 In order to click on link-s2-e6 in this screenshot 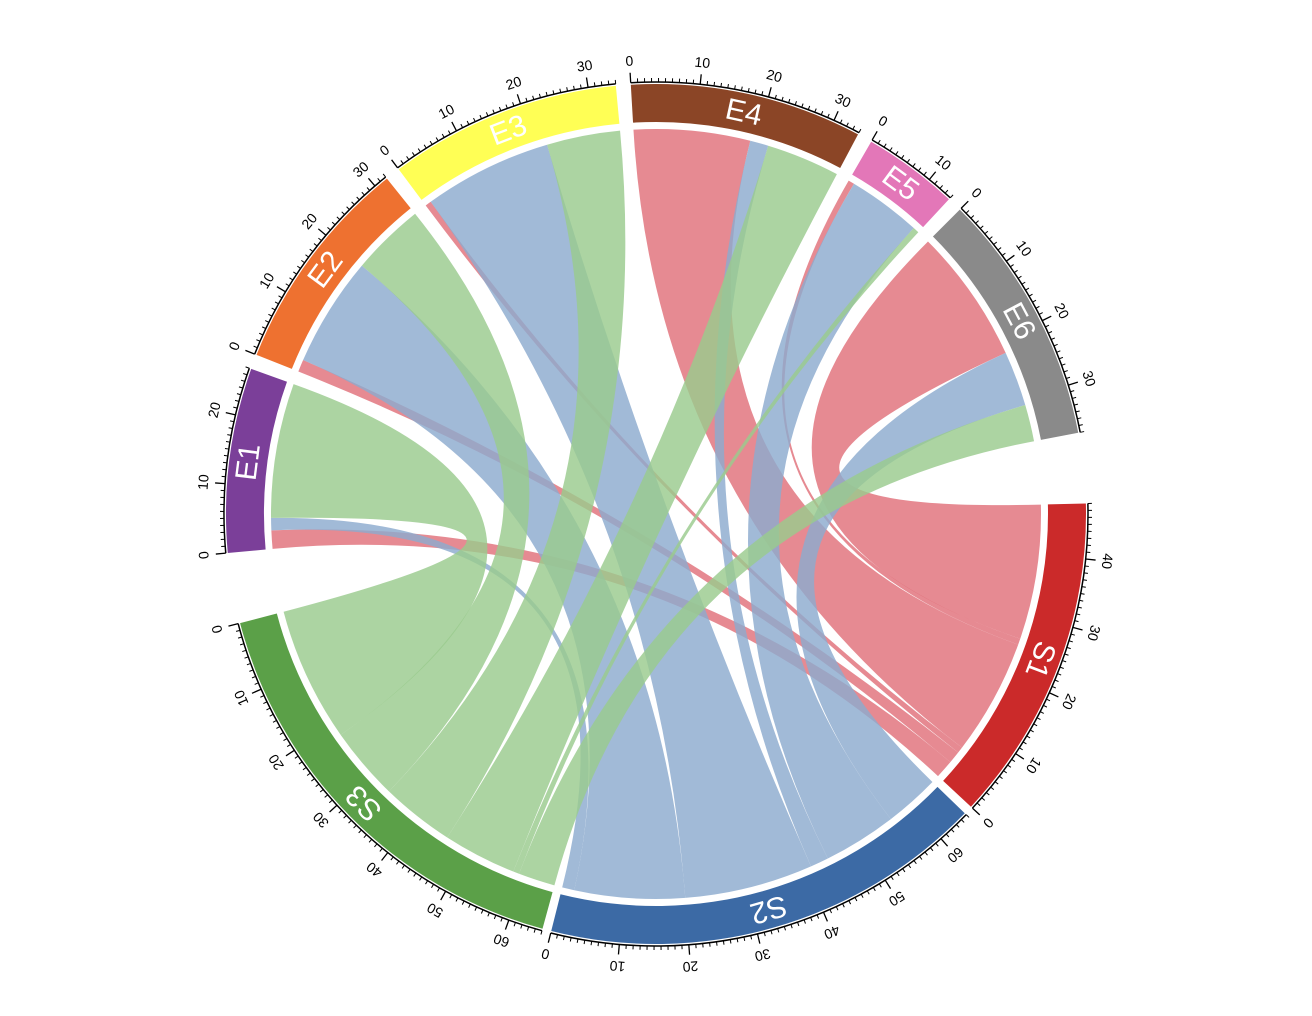, I will do `click(911, 586)`.